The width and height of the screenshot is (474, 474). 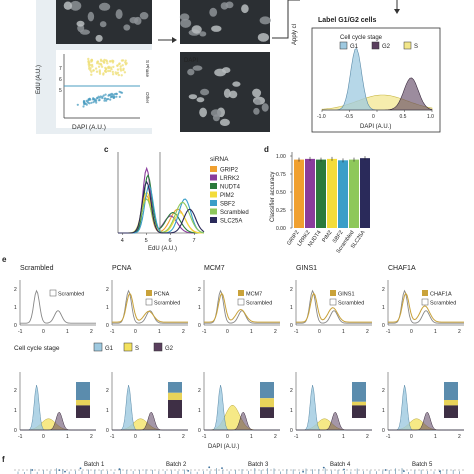 What do you see at coordinates (98, 347) in the screenshot?
I see `stage-swatch-g1` at bounding box center [98, 347].